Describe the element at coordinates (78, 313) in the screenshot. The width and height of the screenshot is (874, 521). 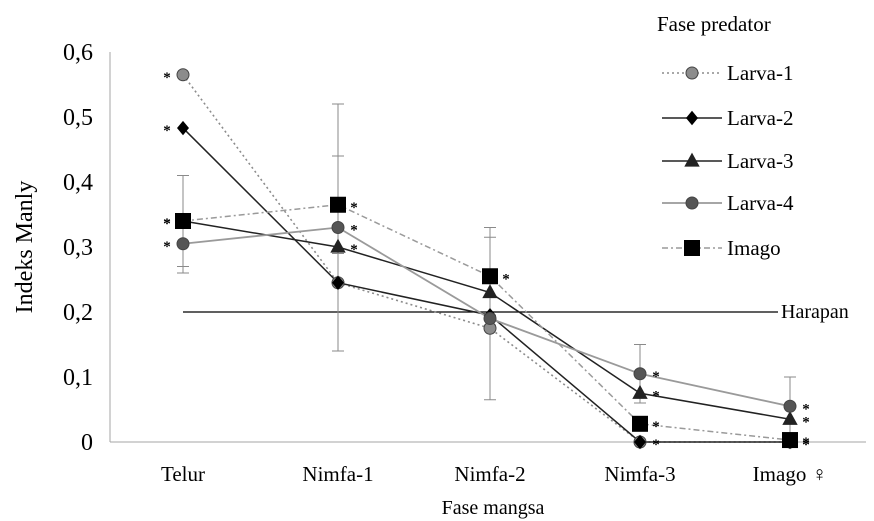
I see `y-tick-label: 0,2` at that location.